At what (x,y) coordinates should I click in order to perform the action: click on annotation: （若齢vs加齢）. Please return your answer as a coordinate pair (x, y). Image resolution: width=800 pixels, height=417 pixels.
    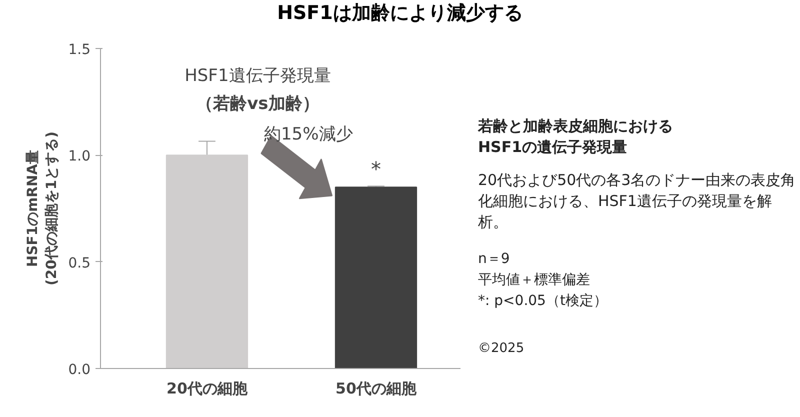
    Looking at the image, I should click on (258, 104).